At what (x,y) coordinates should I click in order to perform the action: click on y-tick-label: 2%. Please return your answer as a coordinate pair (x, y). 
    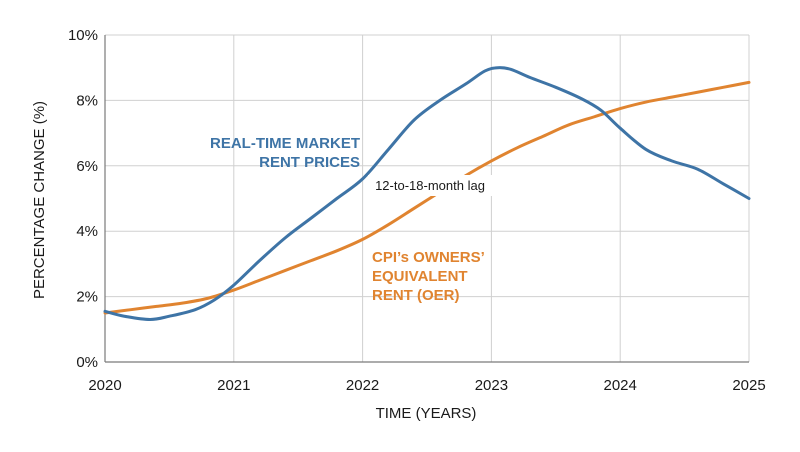
    Looking at the image, I should click on (87, 297).